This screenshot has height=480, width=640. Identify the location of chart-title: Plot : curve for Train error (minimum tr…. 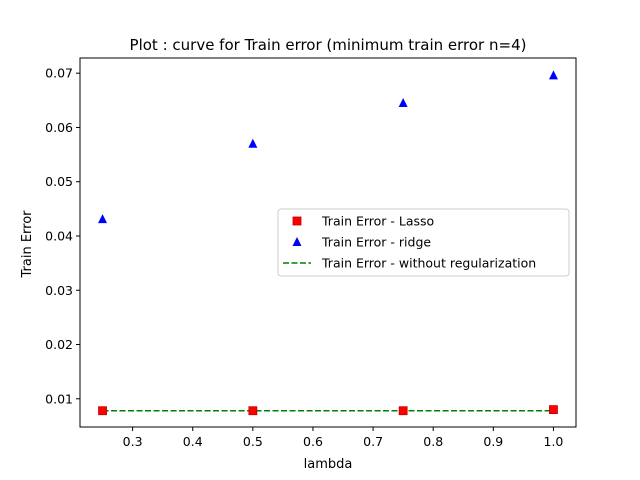
(328, 45).